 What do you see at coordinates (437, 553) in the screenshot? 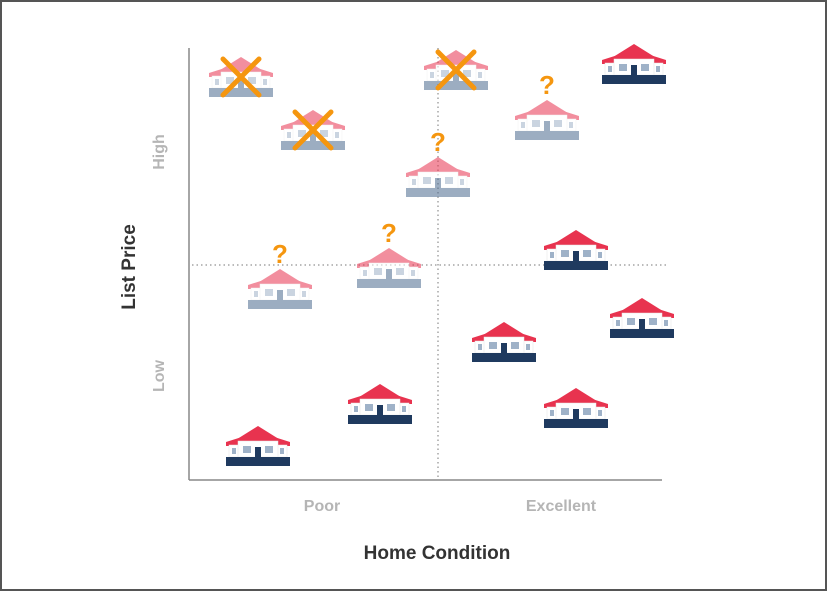
I see `x-axis-title: Home Condition` at bounding box center [437, 553].